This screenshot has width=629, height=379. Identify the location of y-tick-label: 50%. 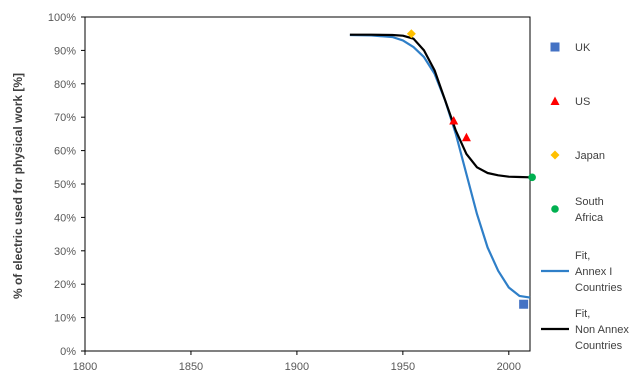
(65, 185).